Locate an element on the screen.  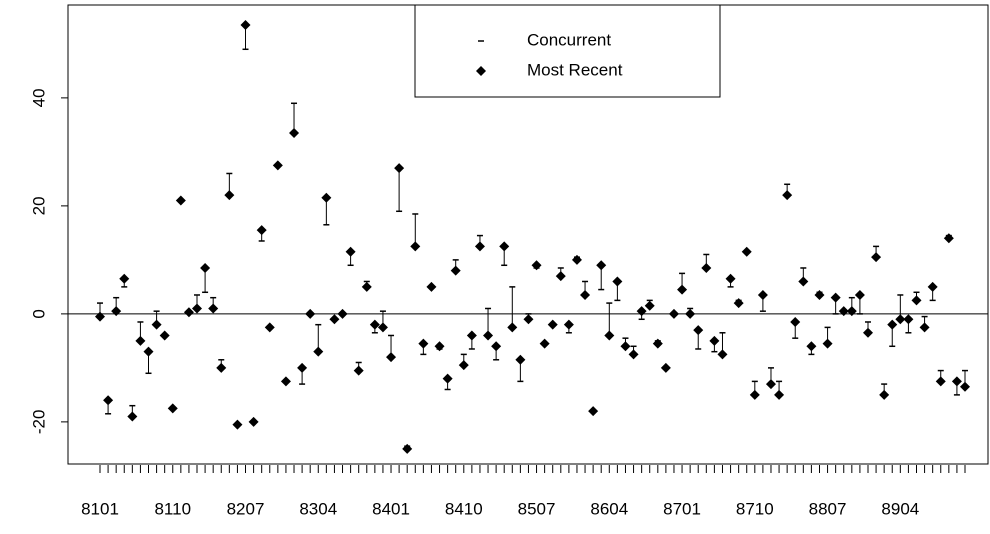
x-tick-label: 8701 is located at coordinates (682, 508).